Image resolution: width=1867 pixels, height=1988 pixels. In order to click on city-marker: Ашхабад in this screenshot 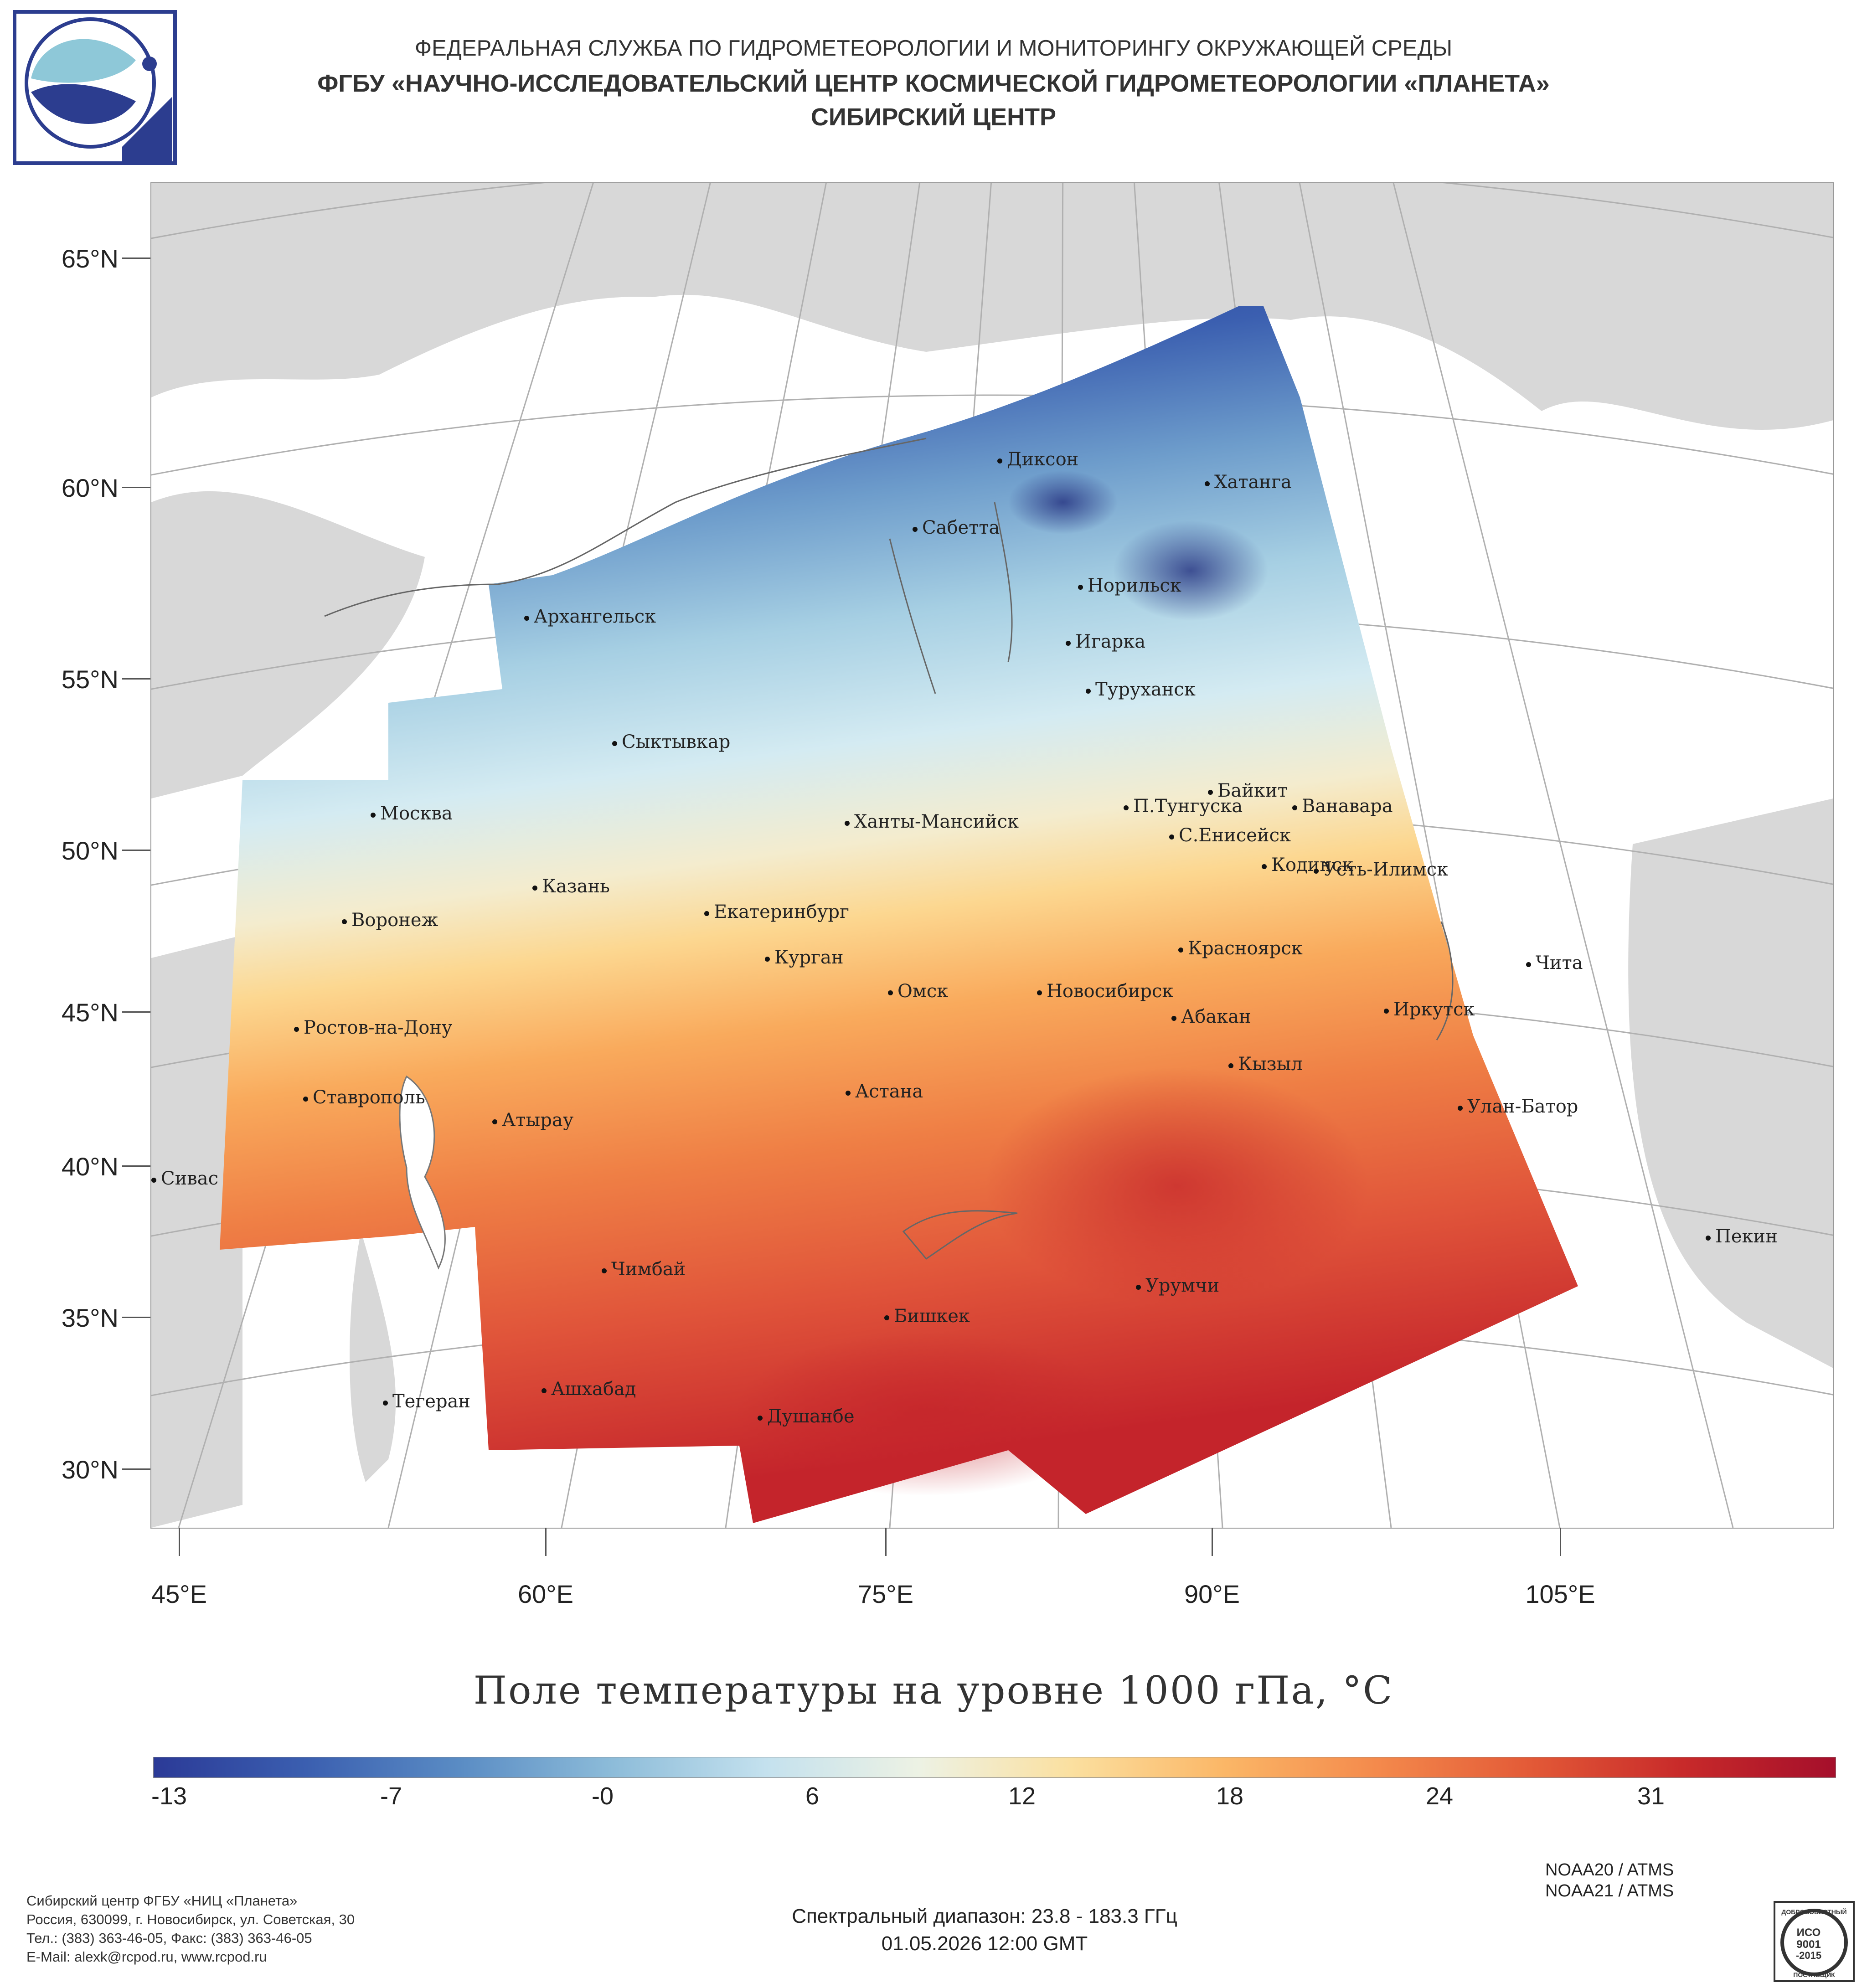, I will do `click(589, 1389)`.